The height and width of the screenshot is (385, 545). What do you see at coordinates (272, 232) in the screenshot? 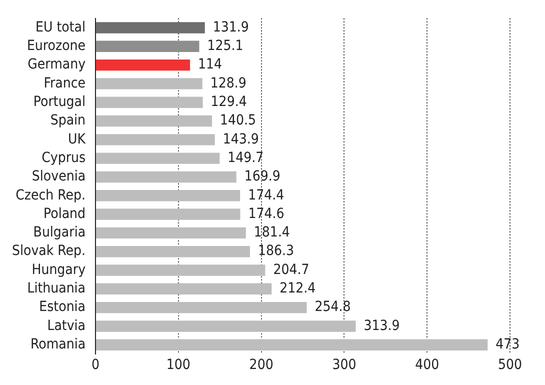
I see `data-label: 181.4` at bounding box center [272, 232].